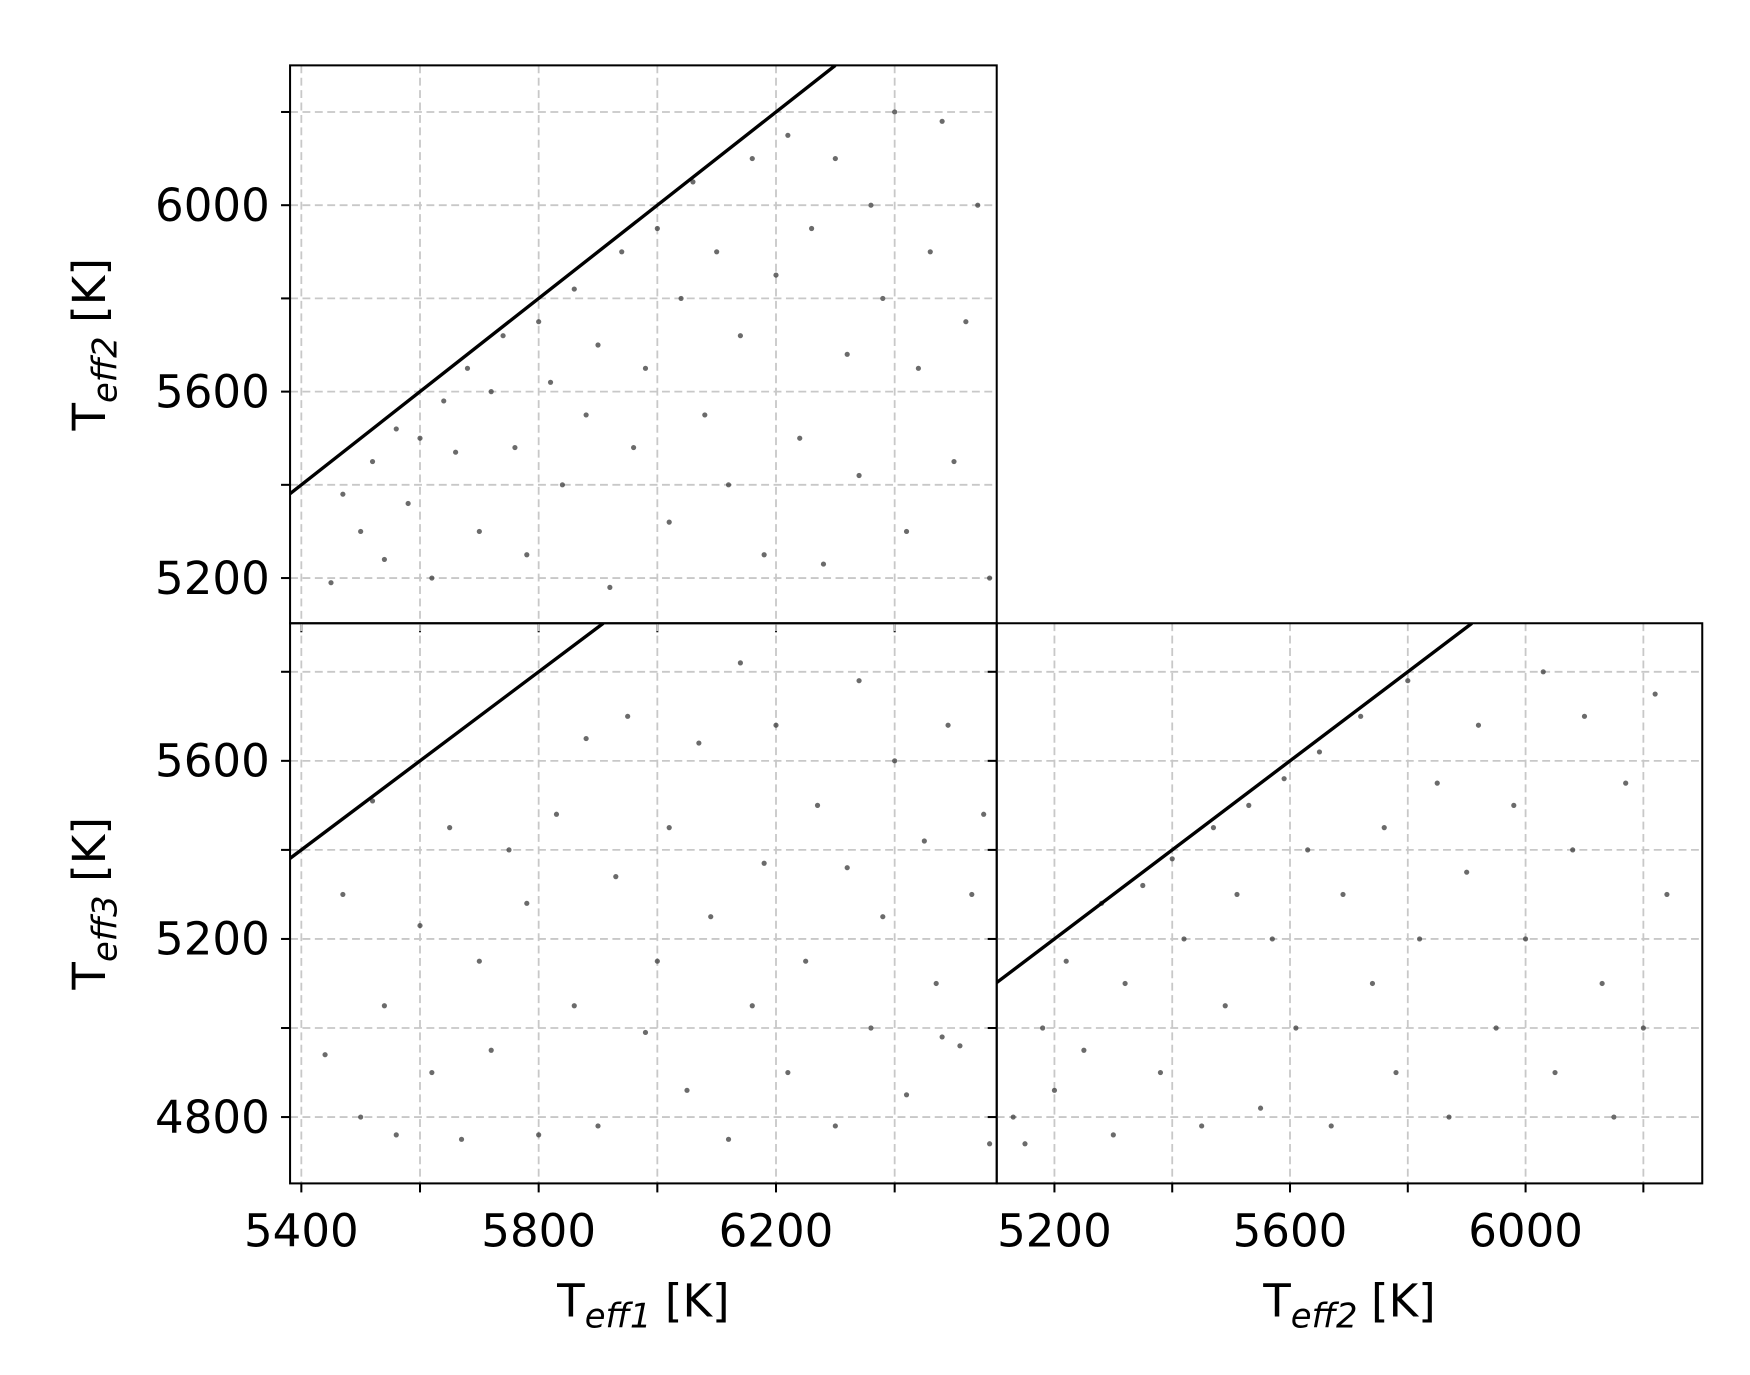  I want to click on x-tick-label: 5400, so click(301, 1231).